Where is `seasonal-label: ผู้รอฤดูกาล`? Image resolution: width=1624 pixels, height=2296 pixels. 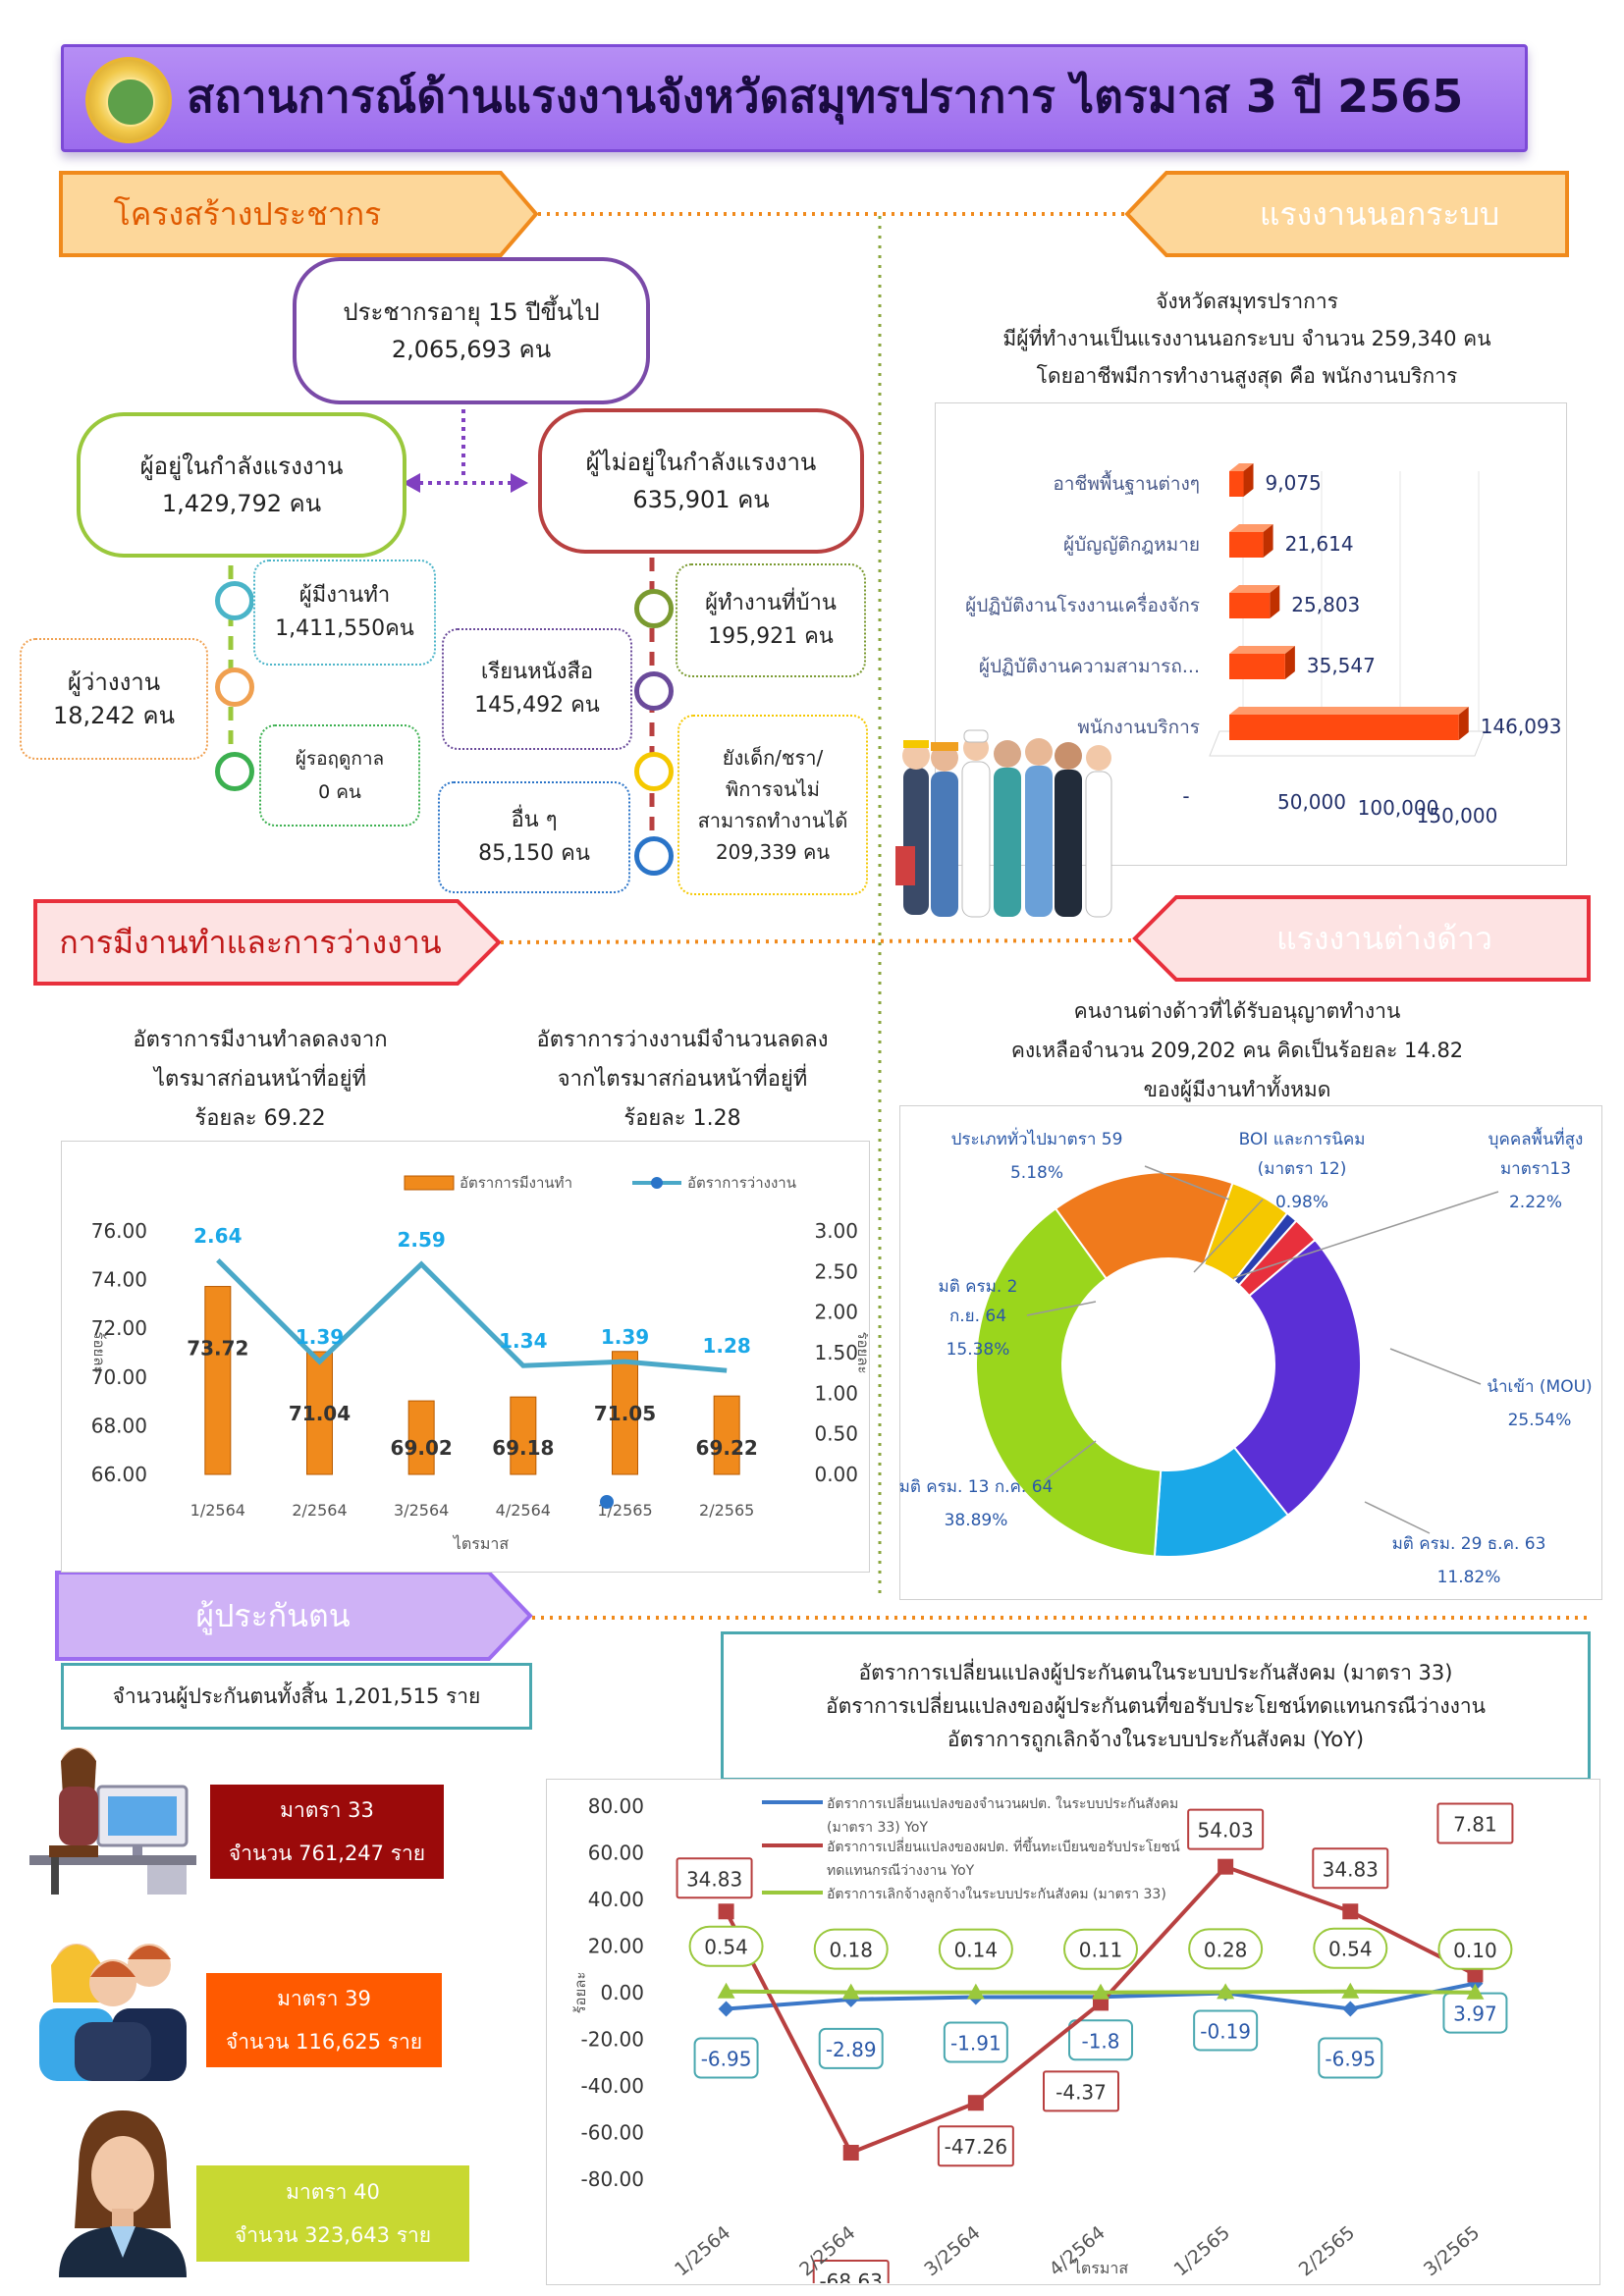
seasonal-label: ผู้รอฤดูกาล is located at coordinates (340, 759).